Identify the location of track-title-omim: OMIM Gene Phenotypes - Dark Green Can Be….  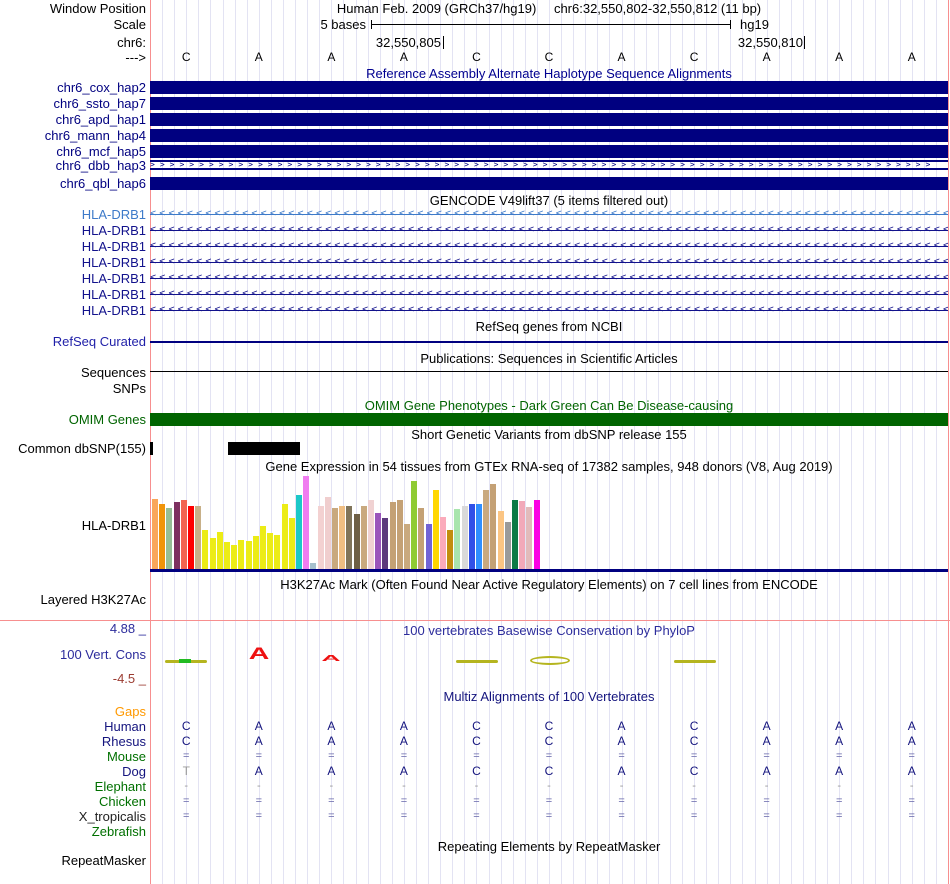
(549, 405).